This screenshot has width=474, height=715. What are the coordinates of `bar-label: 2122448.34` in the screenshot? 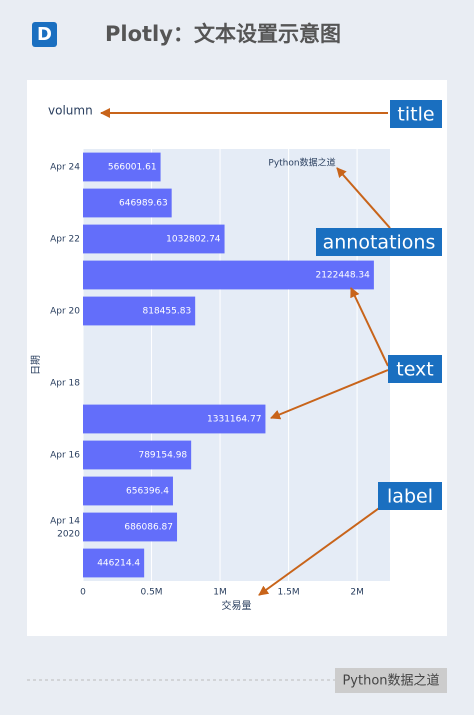 It's located at (342, 276).